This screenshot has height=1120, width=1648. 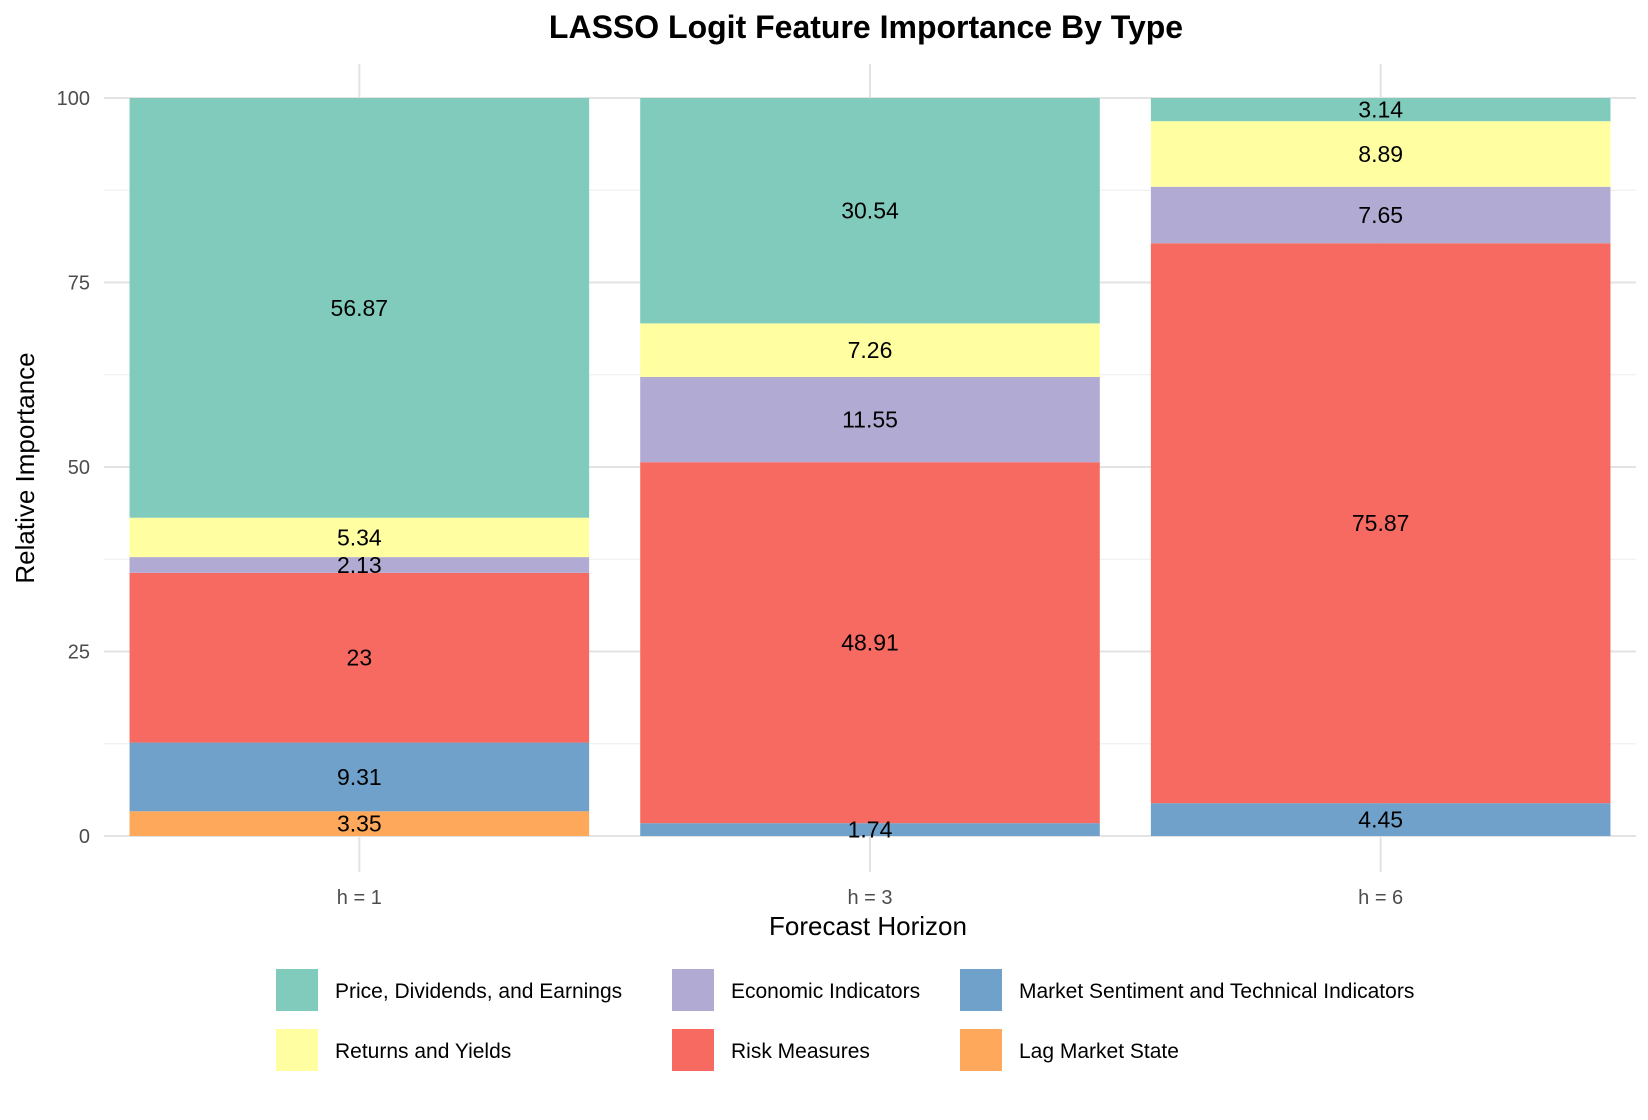 I want to click on y-tick-label: 25, so click(x=79, y=653).